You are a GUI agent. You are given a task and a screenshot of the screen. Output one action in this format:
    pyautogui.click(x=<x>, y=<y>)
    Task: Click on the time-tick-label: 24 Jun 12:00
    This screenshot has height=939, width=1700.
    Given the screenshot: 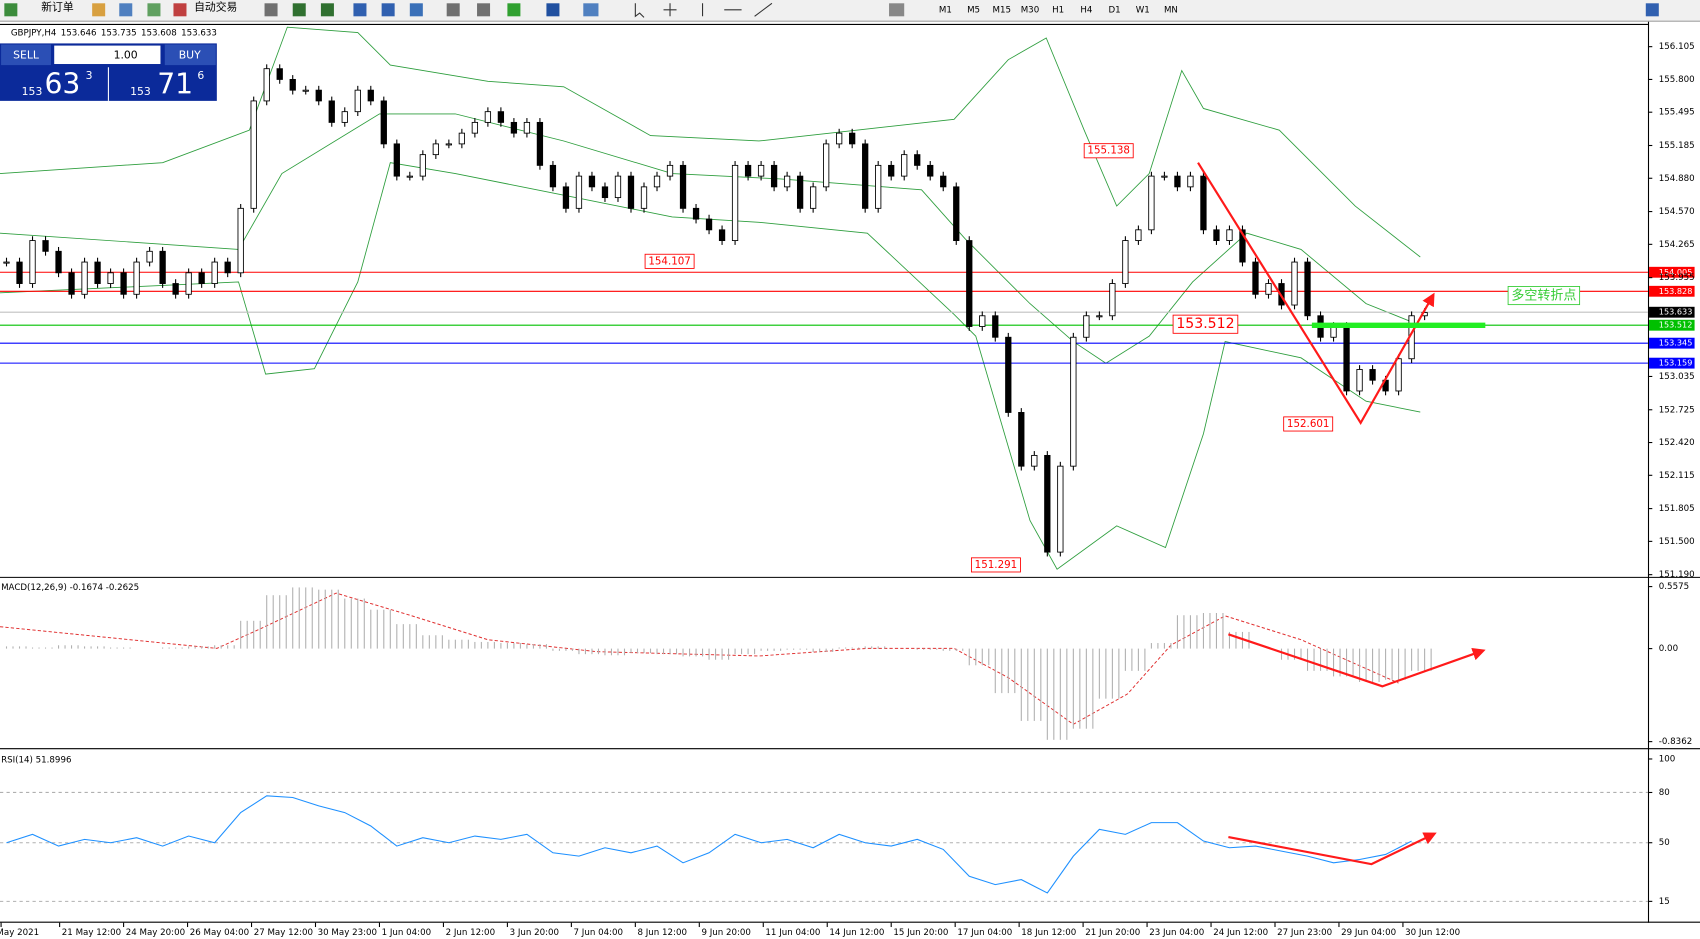 What is the action you would take?
    pyautogui.click(x=1240, y=933)
    